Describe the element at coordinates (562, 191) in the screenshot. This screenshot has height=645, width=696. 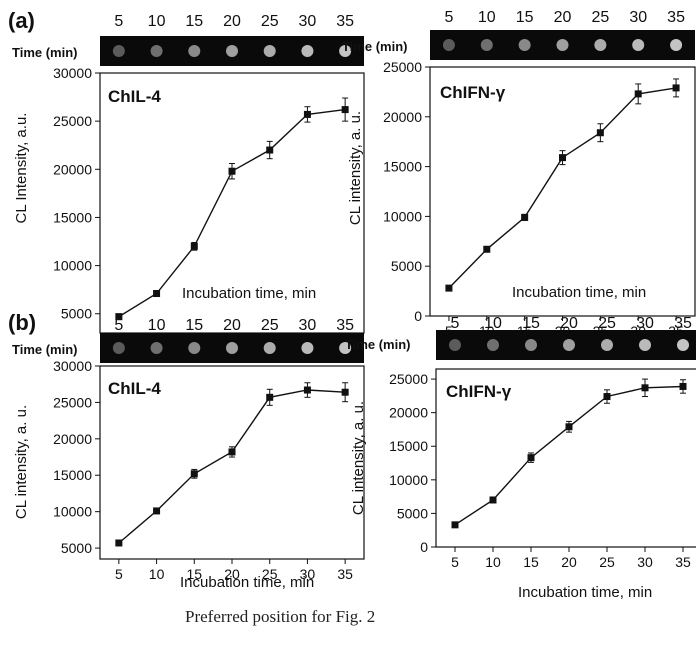
I see `plot-frame` at that location.